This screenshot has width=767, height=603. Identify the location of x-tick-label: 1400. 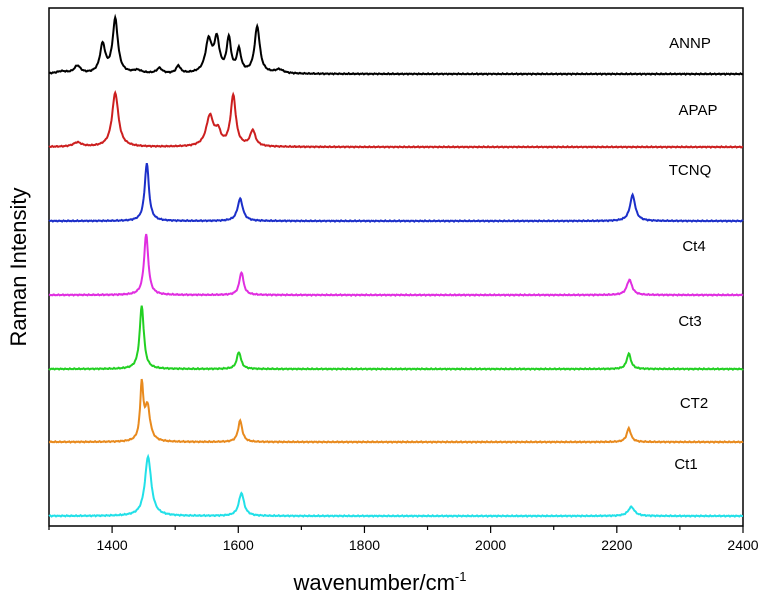
(112, 545).